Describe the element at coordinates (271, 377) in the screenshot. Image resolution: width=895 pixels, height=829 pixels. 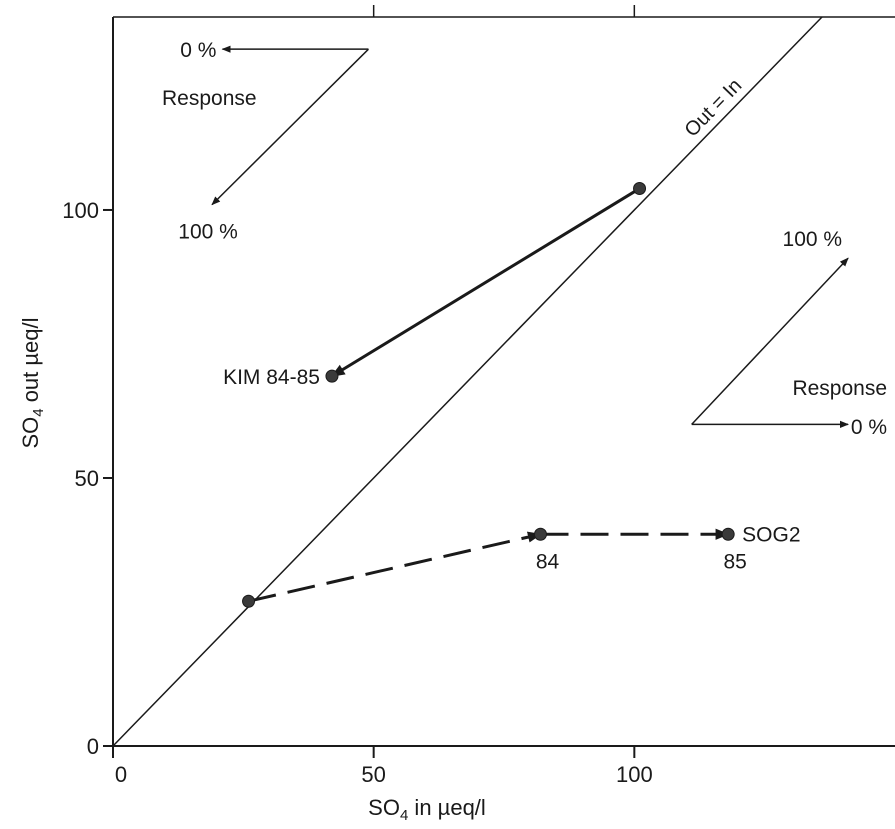
I see `series-label: KIM 84-85` at that location.